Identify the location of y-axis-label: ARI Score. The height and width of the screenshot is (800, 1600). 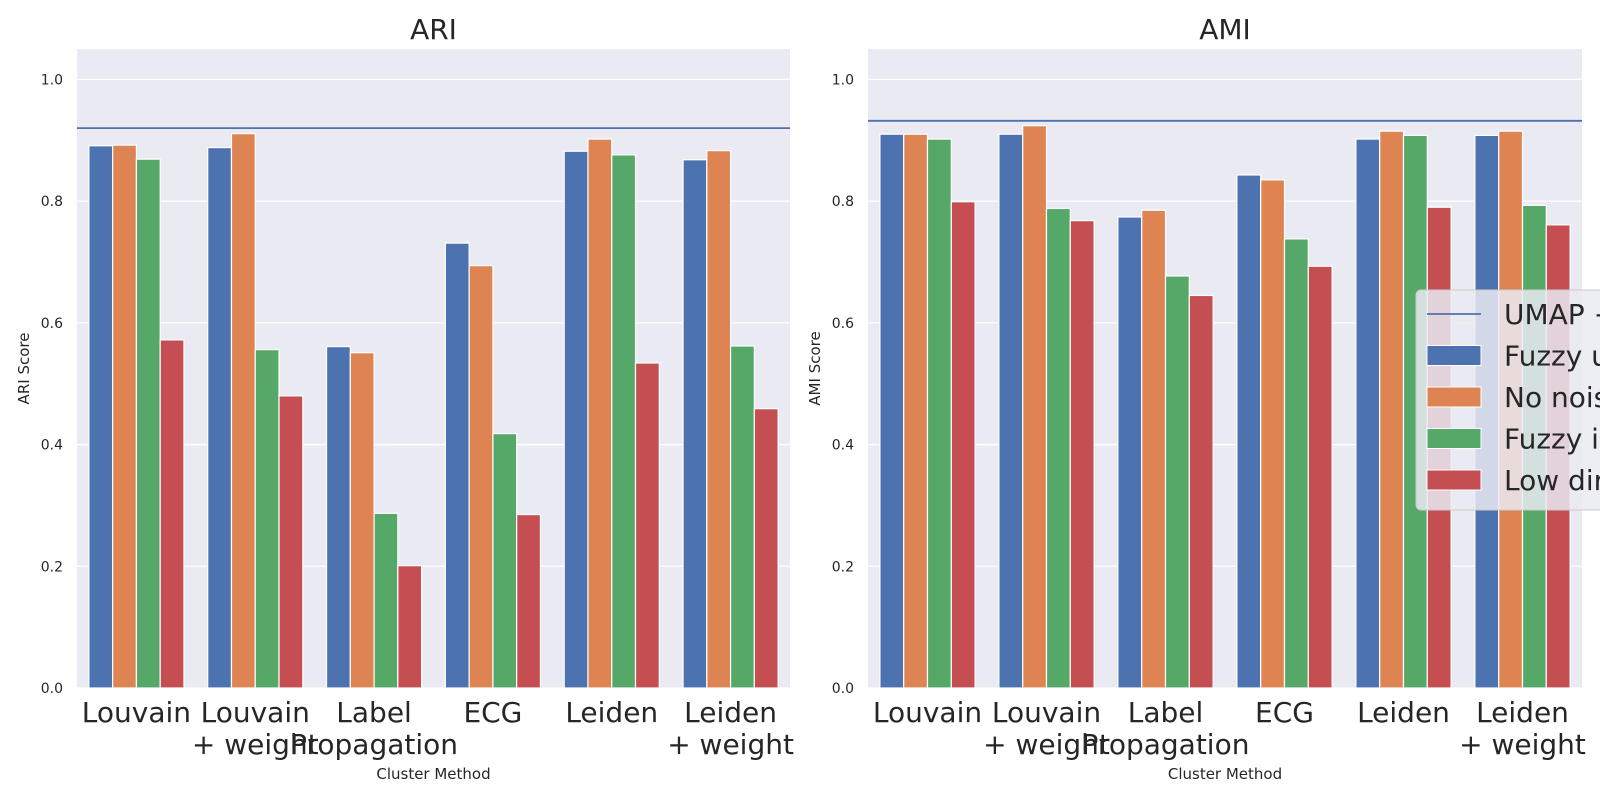
(24, 369).